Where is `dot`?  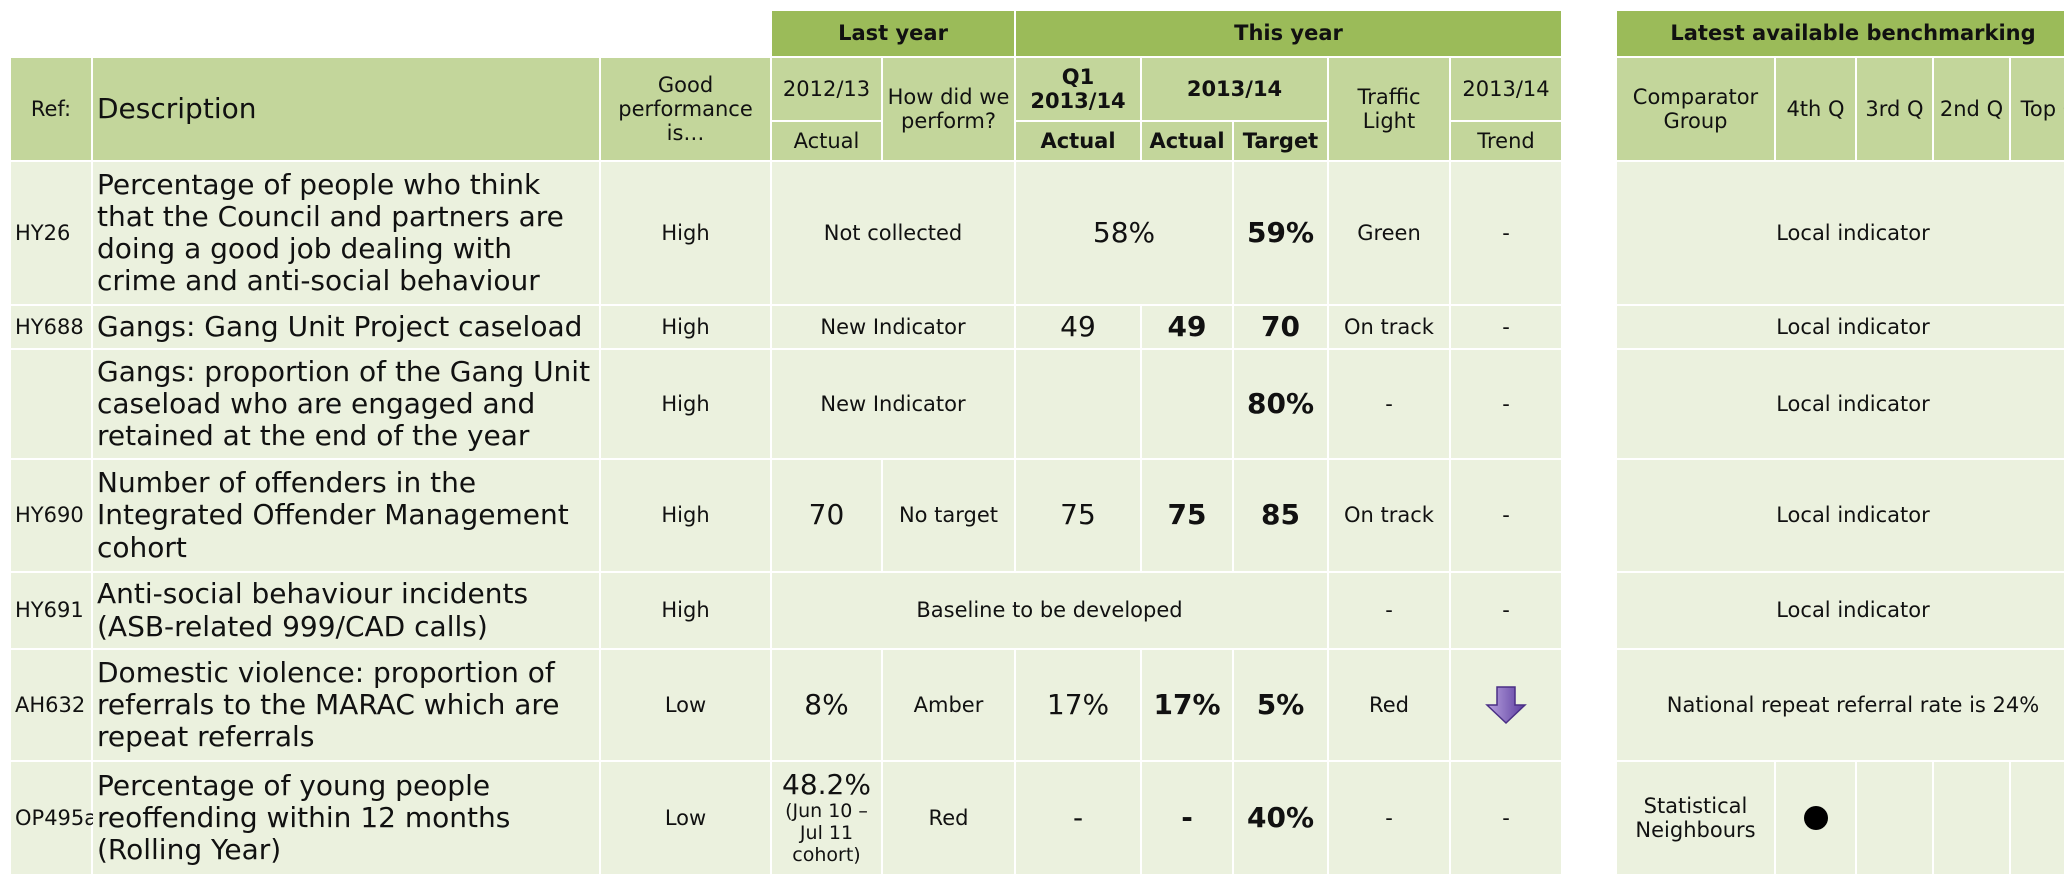
dot is located at coordinates (1815, 818).